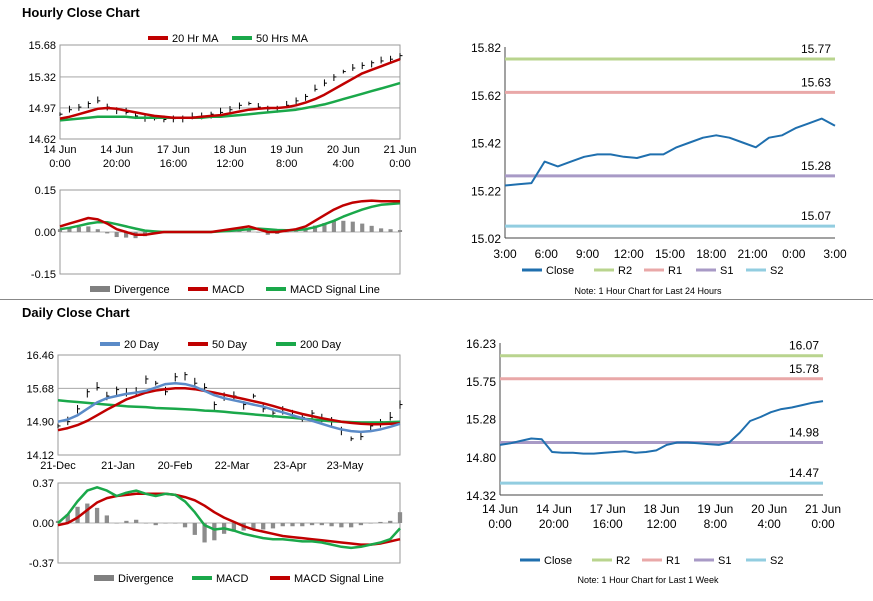 This screenshot has height=601, width=873. What do you see at coordinates (769, 524) in the screenshot?
I see `daily-pivot-x-tick-time: 4:00` at bounding box center [769, 524].